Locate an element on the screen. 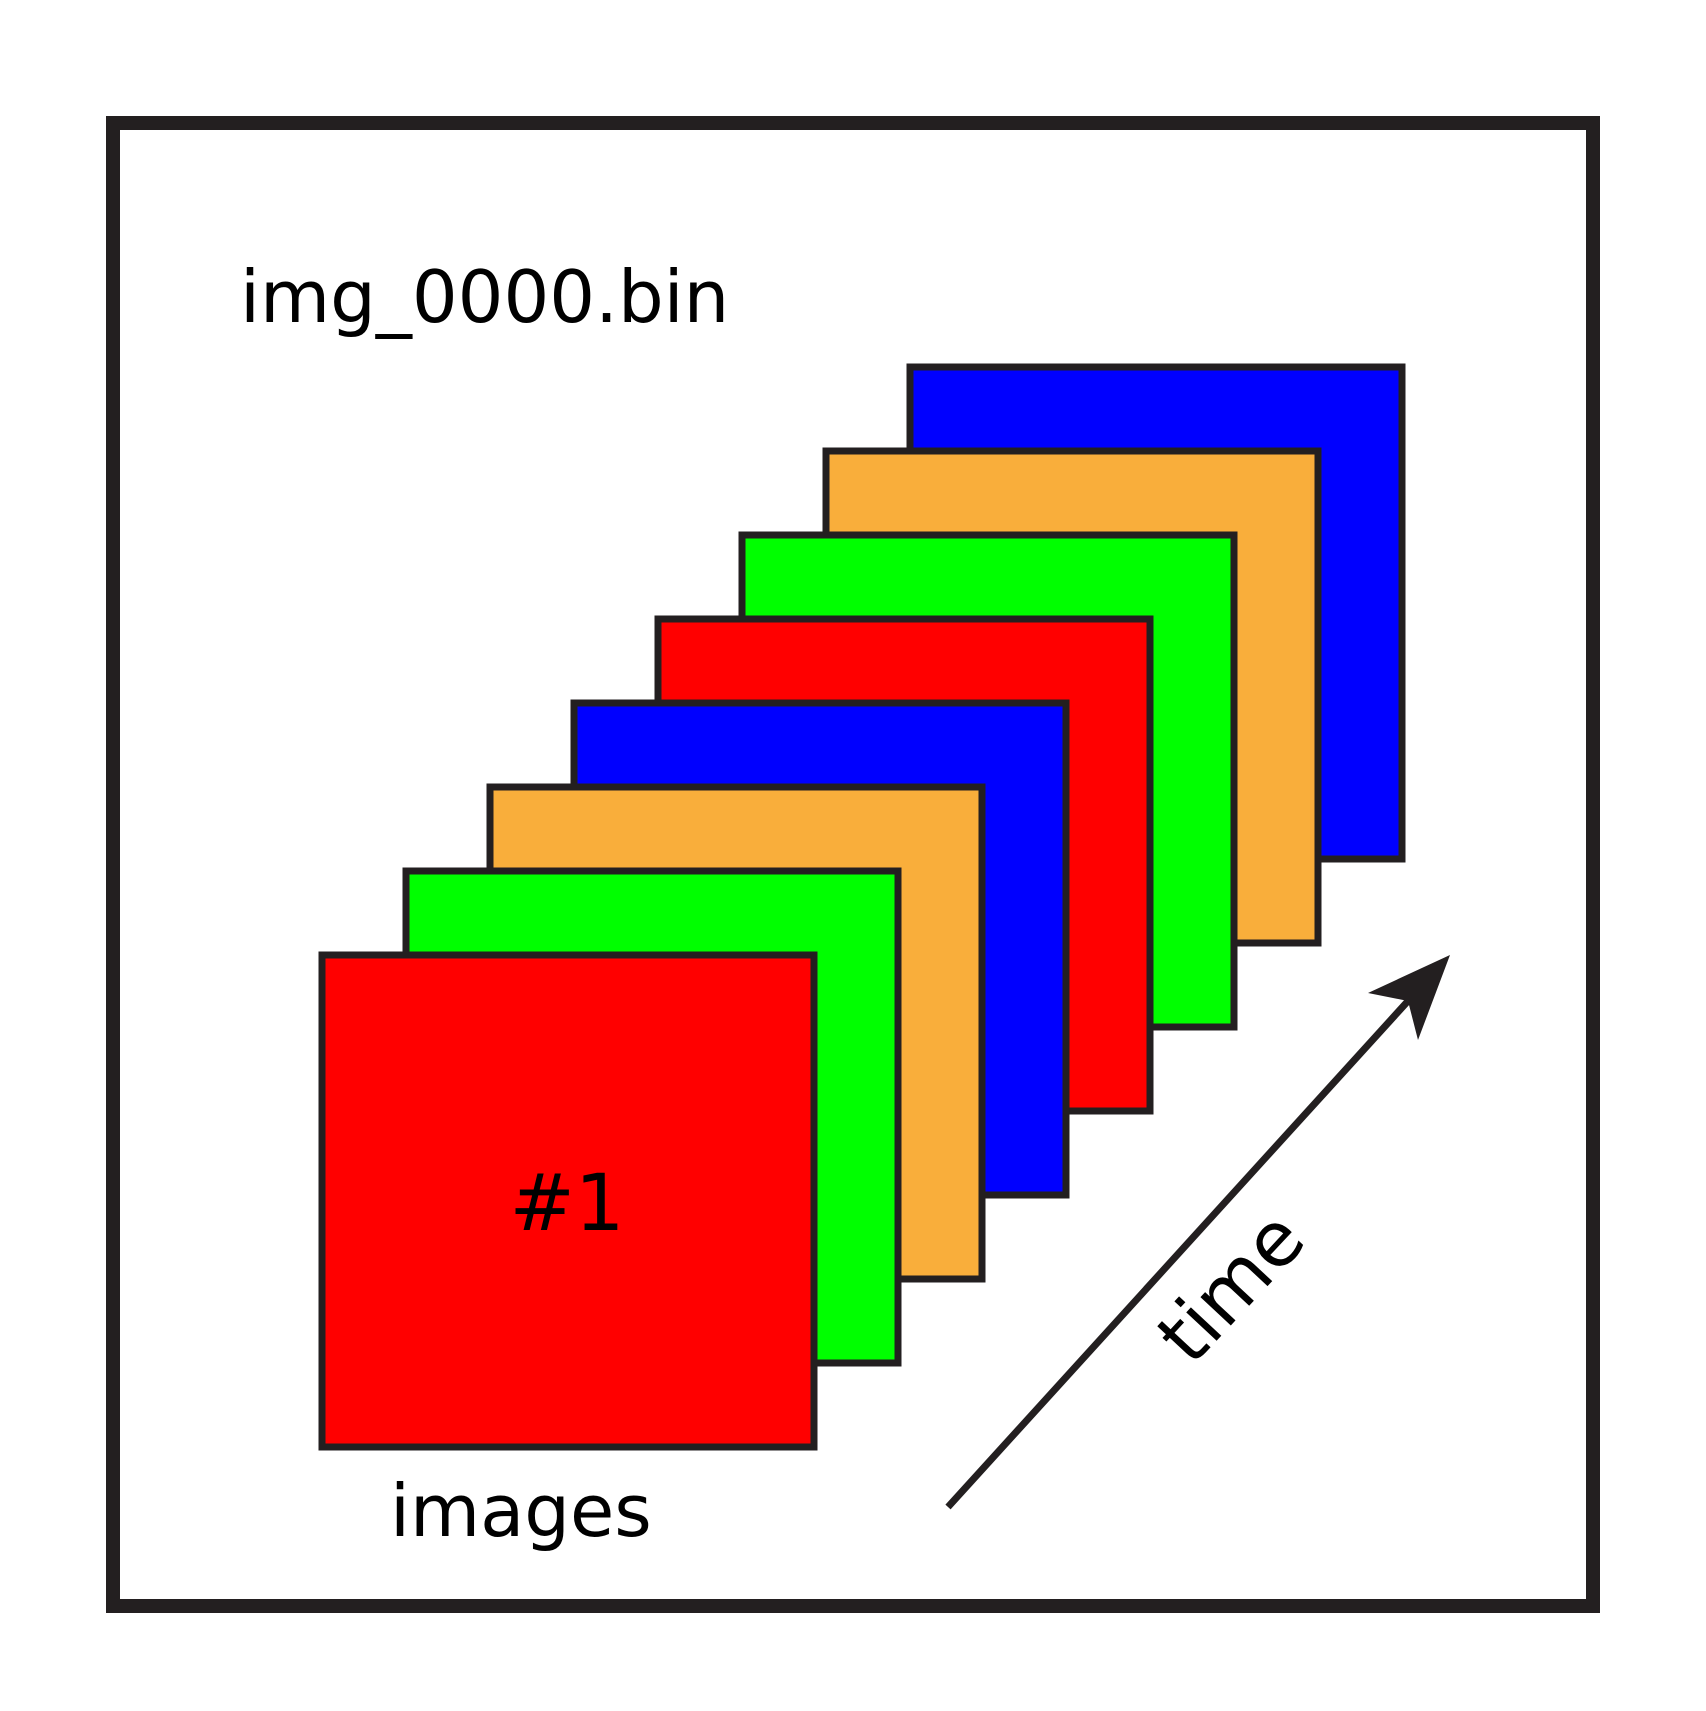 Image resolution: width=1706 pixels, height=1711 pixels. first-frame-label: #1 is located at coordinates (567, 1204).